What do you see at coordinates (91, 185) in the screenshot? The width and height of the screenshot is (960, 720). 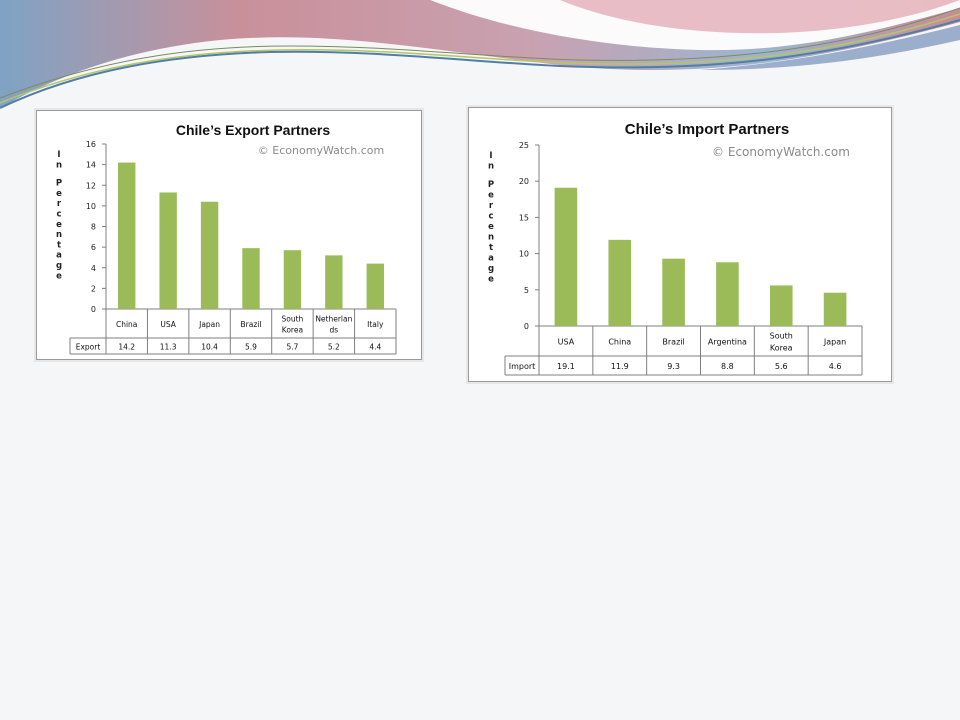 I see `y-tick-label: 12` at bounding box center [91, 185].